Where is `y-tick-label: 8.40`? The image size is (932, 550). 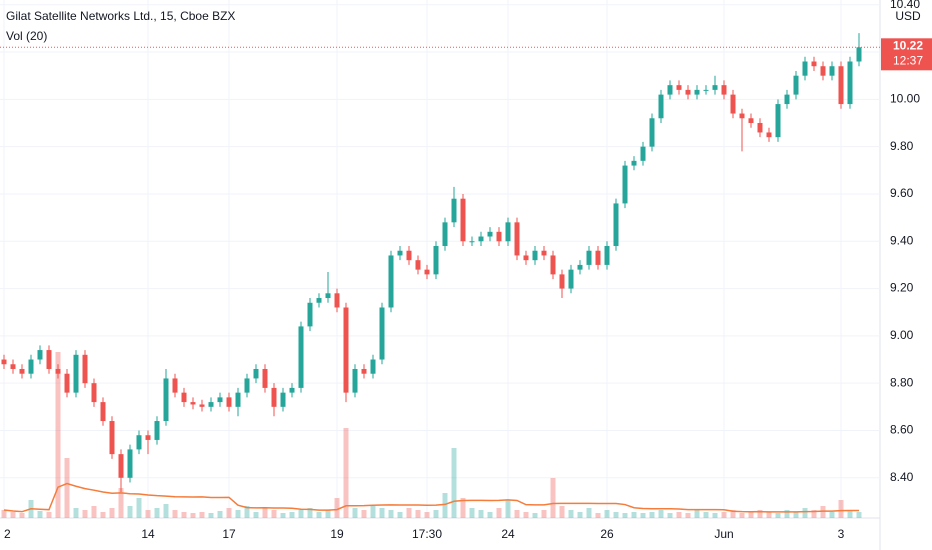 y-tick-label: 8.40 is located at coordinates (902, 477).